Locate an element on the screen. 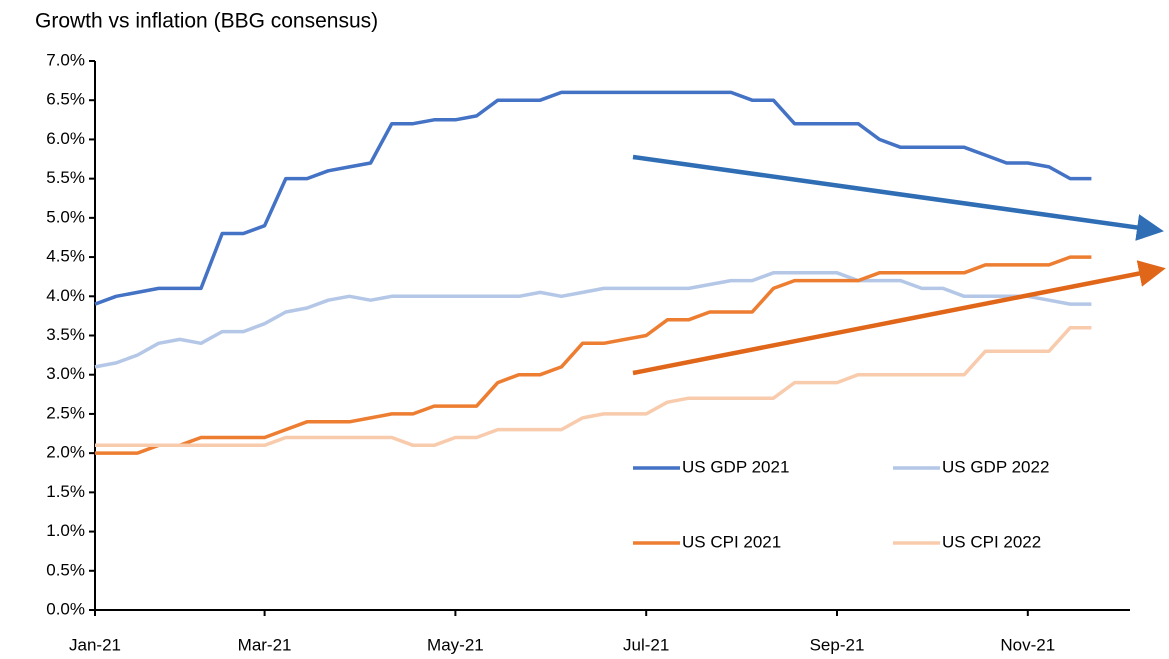  y-tick-label: 2.5% is located at coordinates (65, 412).